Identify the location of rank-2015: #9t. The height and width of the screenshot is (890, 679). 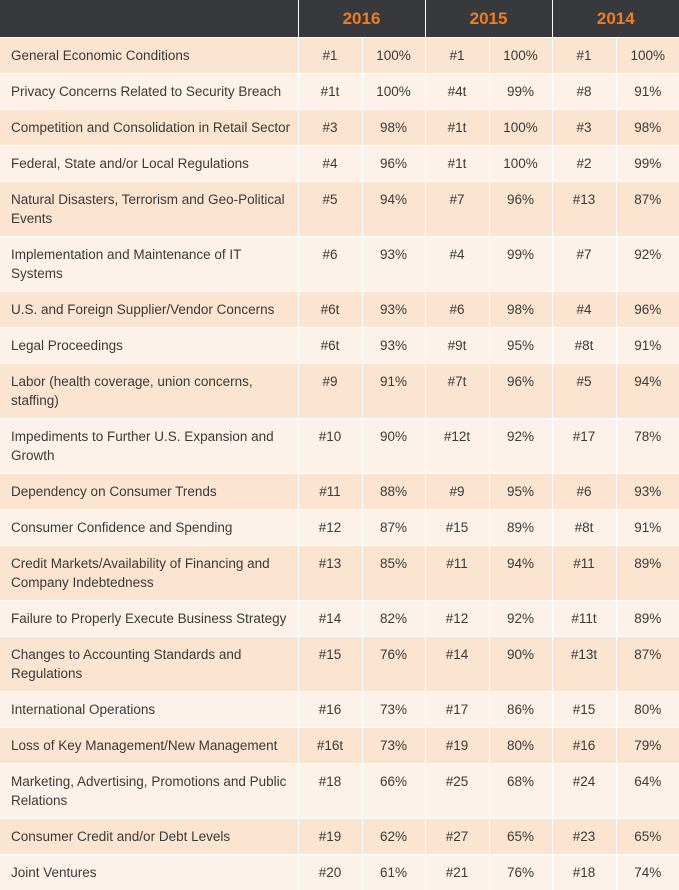
(457, 346).